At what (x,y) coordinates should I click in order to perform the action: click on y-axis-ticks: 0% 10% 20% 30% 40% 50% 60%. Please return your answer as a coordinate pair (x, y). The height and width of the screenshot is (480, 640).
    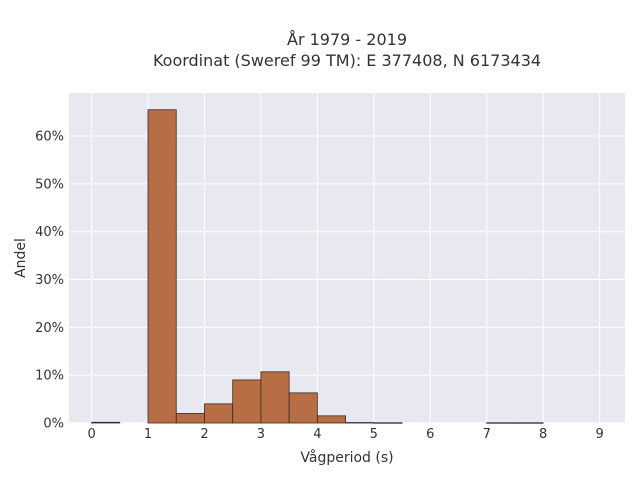
    Looking at the image, I should click on (49, 281).